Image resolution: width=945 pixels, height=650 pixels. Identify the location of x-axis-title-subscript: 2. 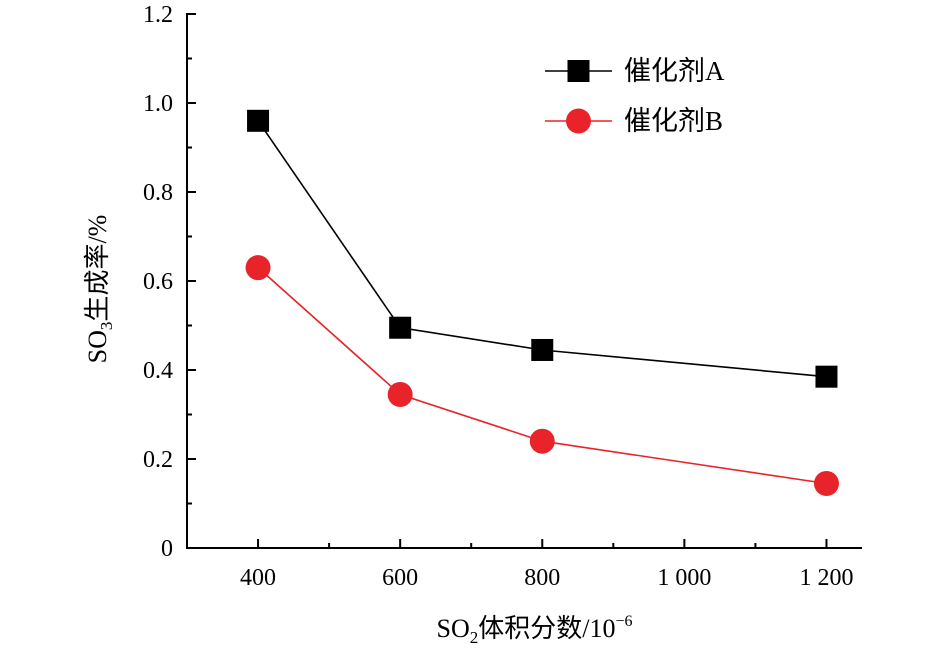
(474, 637).